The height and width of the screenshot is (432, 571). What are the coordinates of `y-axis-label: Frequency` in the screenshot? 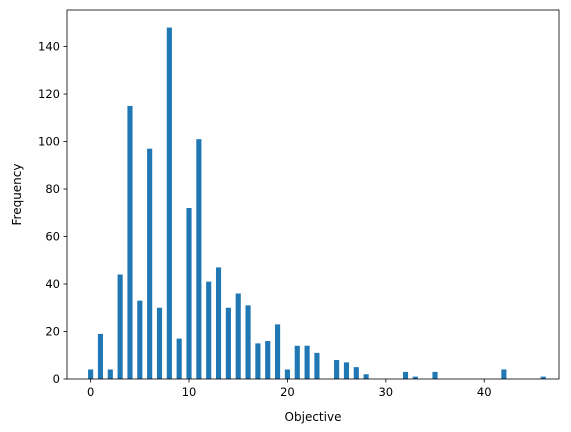 It's located at (17, 195).